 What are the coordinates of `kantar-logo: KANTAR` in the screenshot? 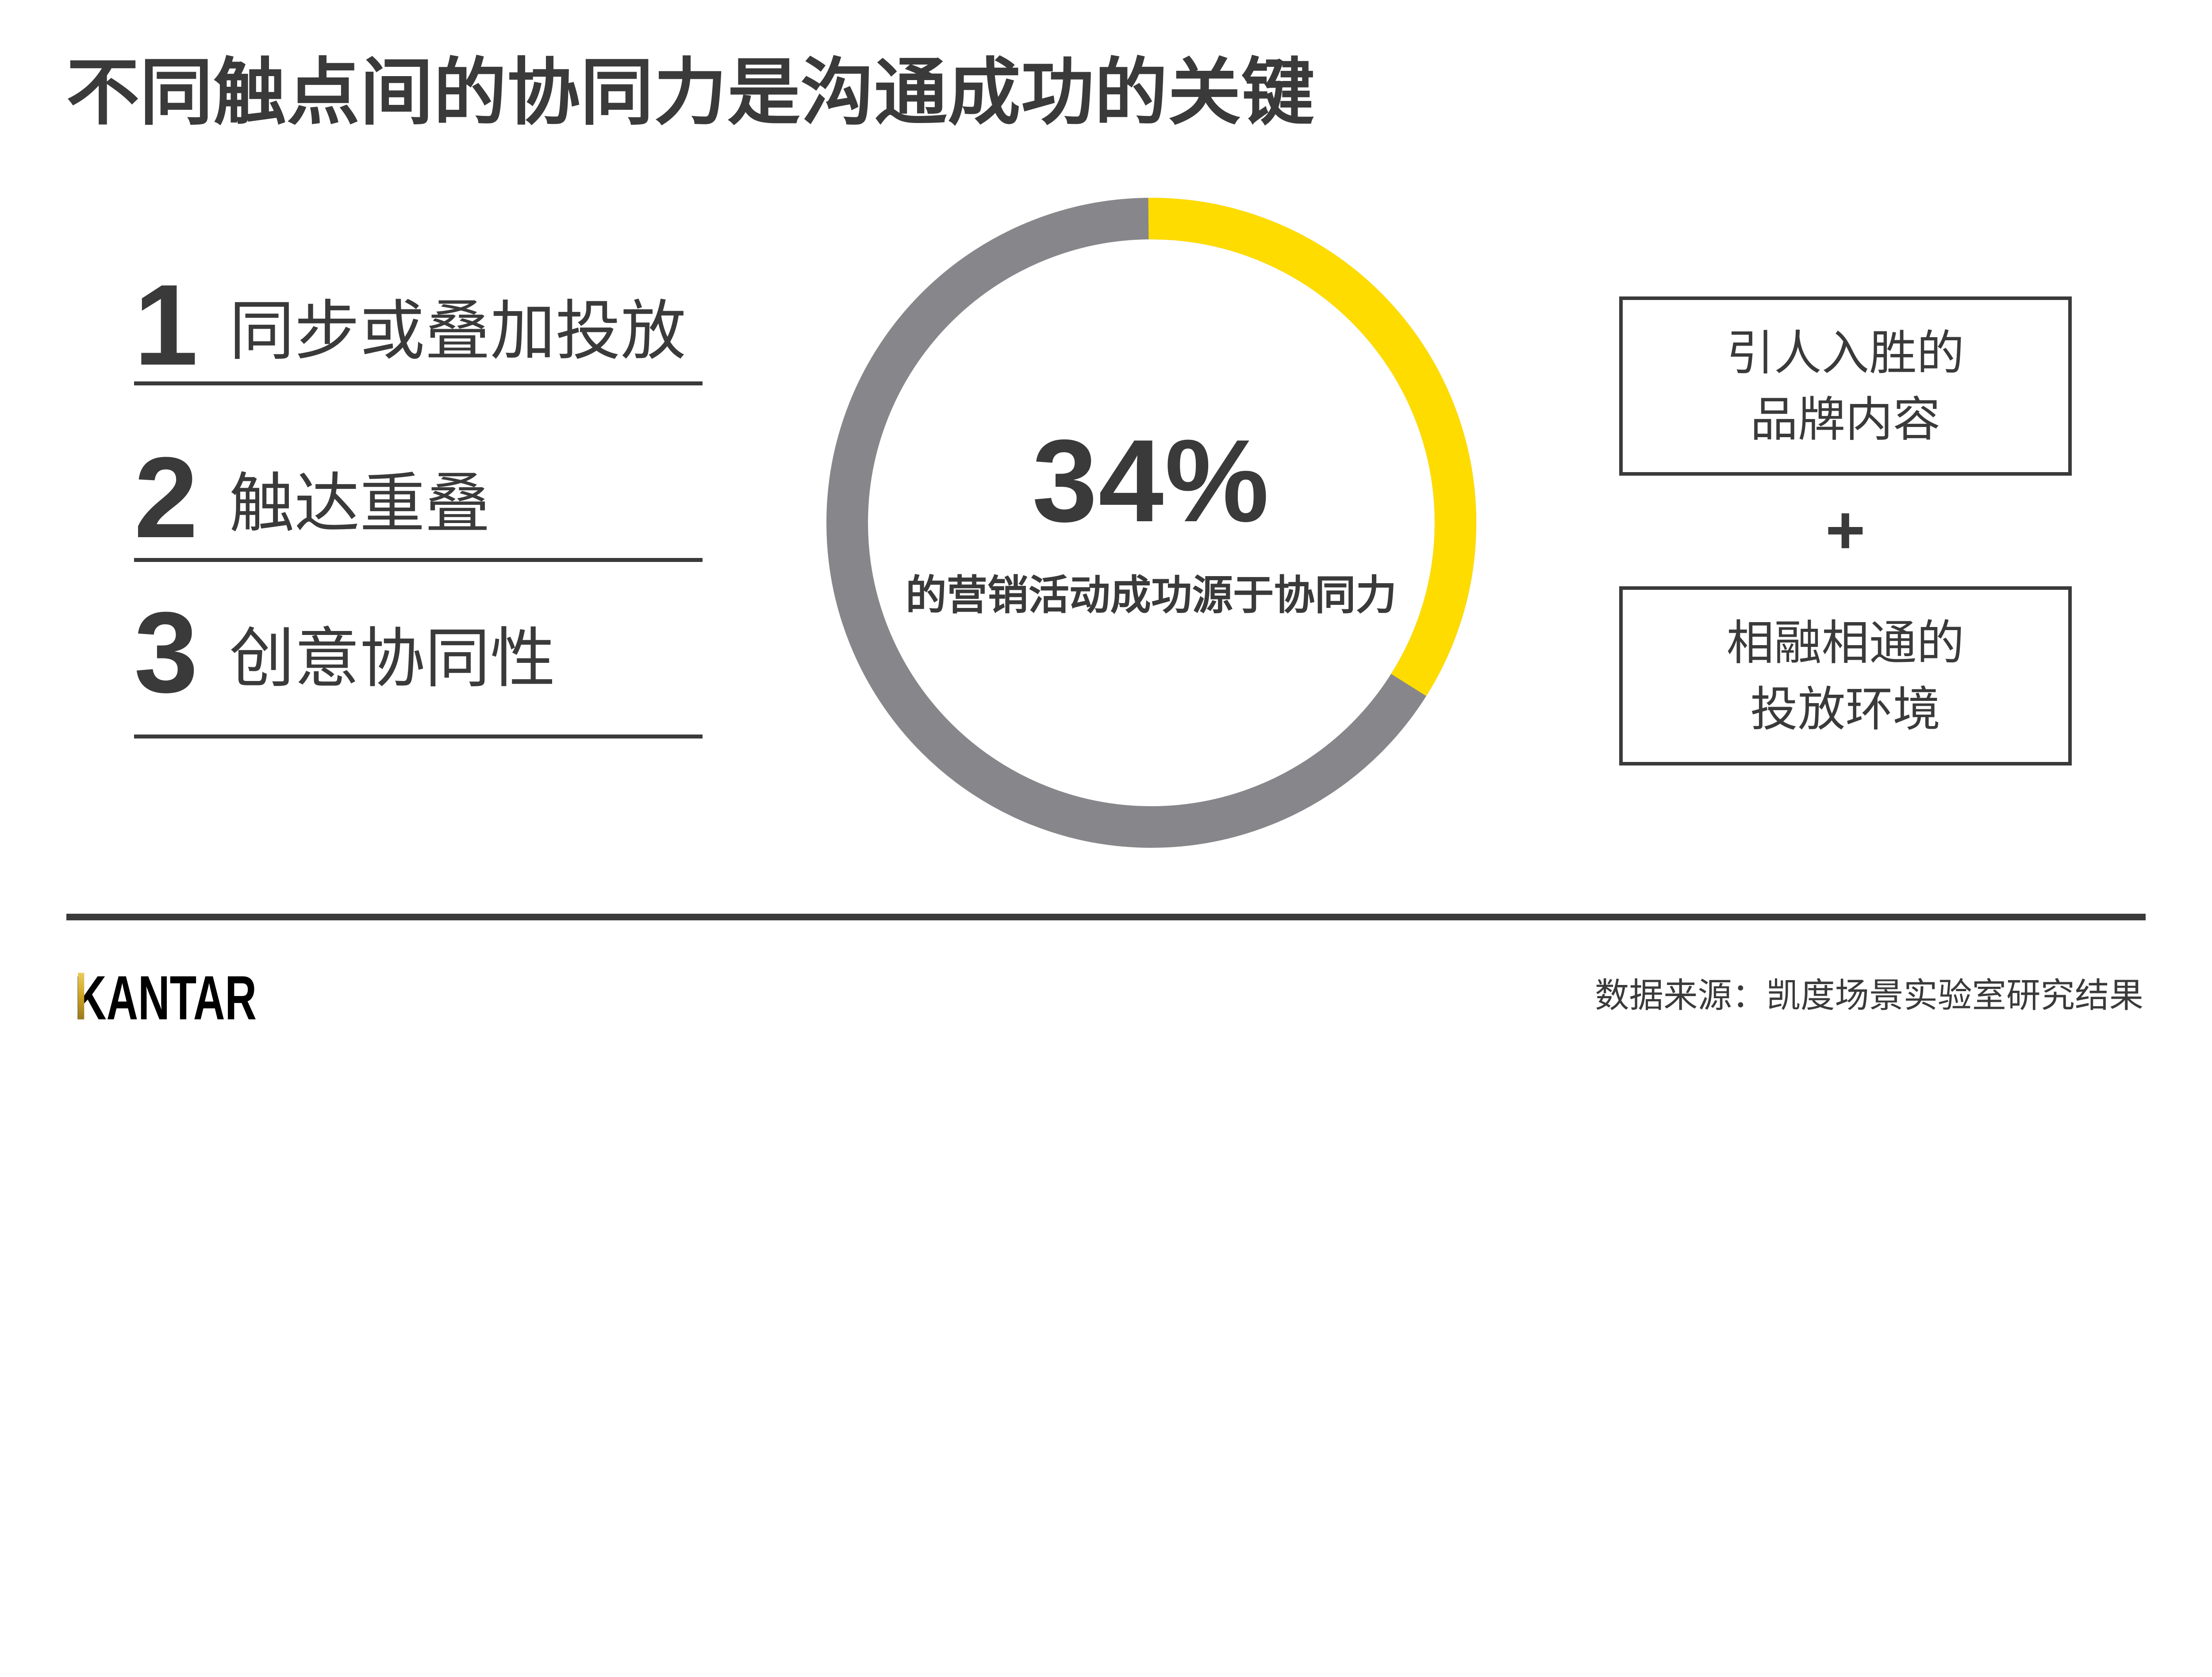 It's located at (166, 998).